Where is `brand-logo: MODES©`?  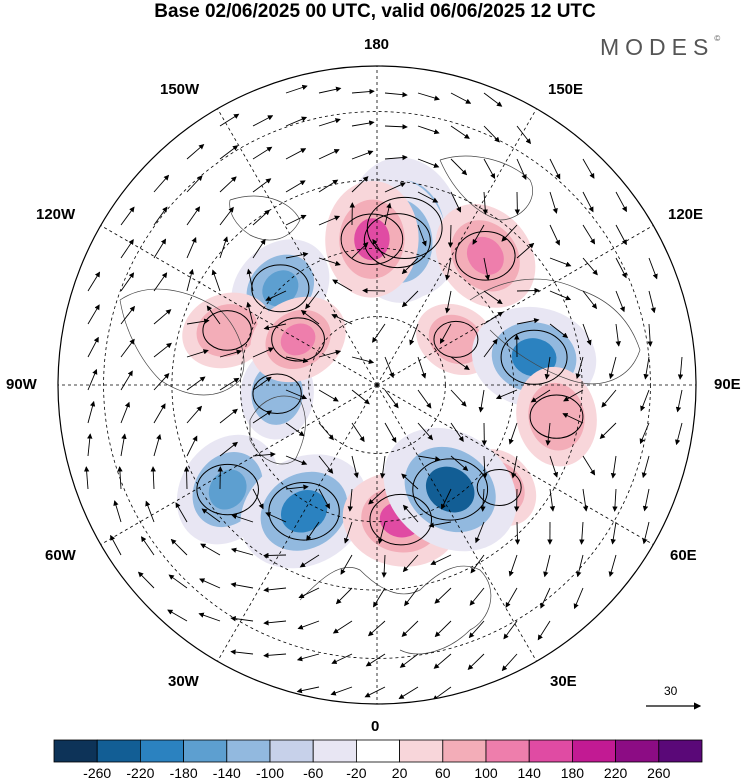 brand-logo: MODES© is located at coordinates (660, 47).